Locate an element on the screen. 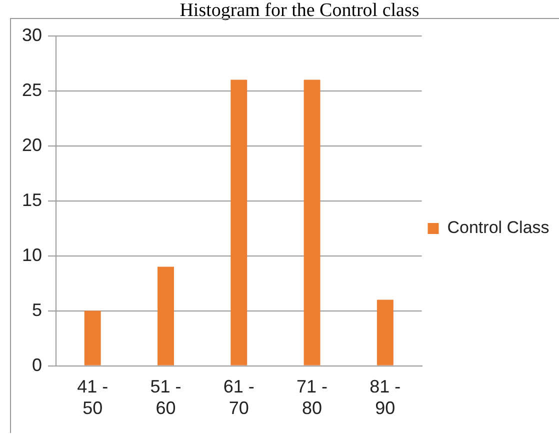  y-tick-label: 0 is located at coordinates (37, 364).